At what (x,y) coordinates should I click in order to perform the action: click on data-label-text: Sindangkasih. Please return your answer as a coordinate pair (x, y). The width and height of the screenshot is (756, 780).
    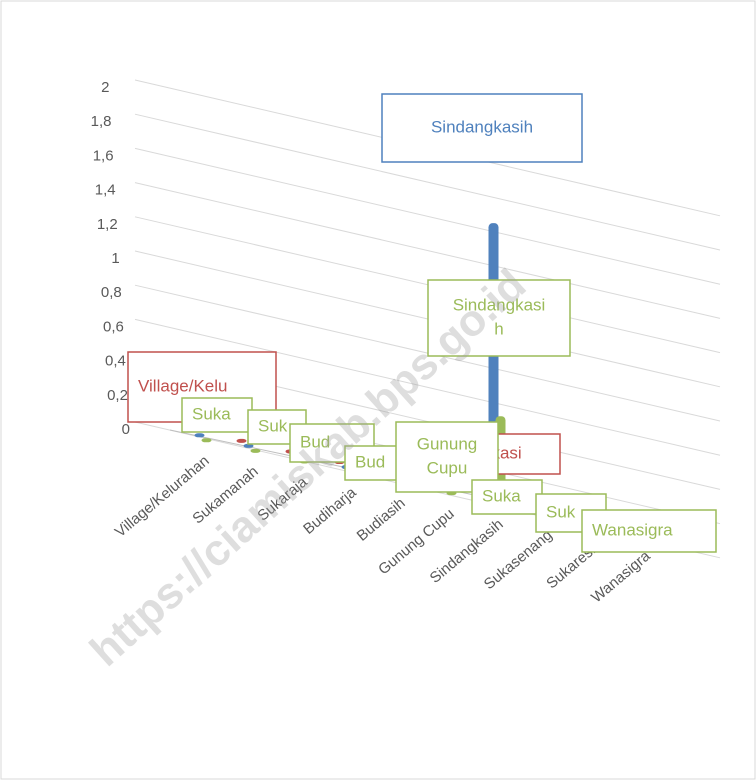
    Looking at the image, I should click on (482, 126).